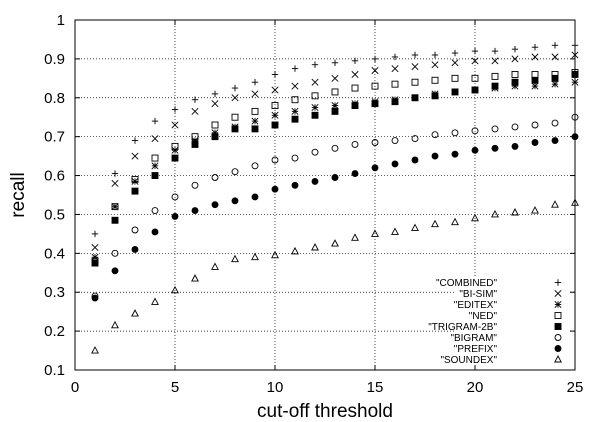 The height and width of the screenshot is (422, 590). What do you see at coordinates (473, 338) in the screenshot?
I see `legend-label: "BIGRAM"` at bounding box center [473, 338].